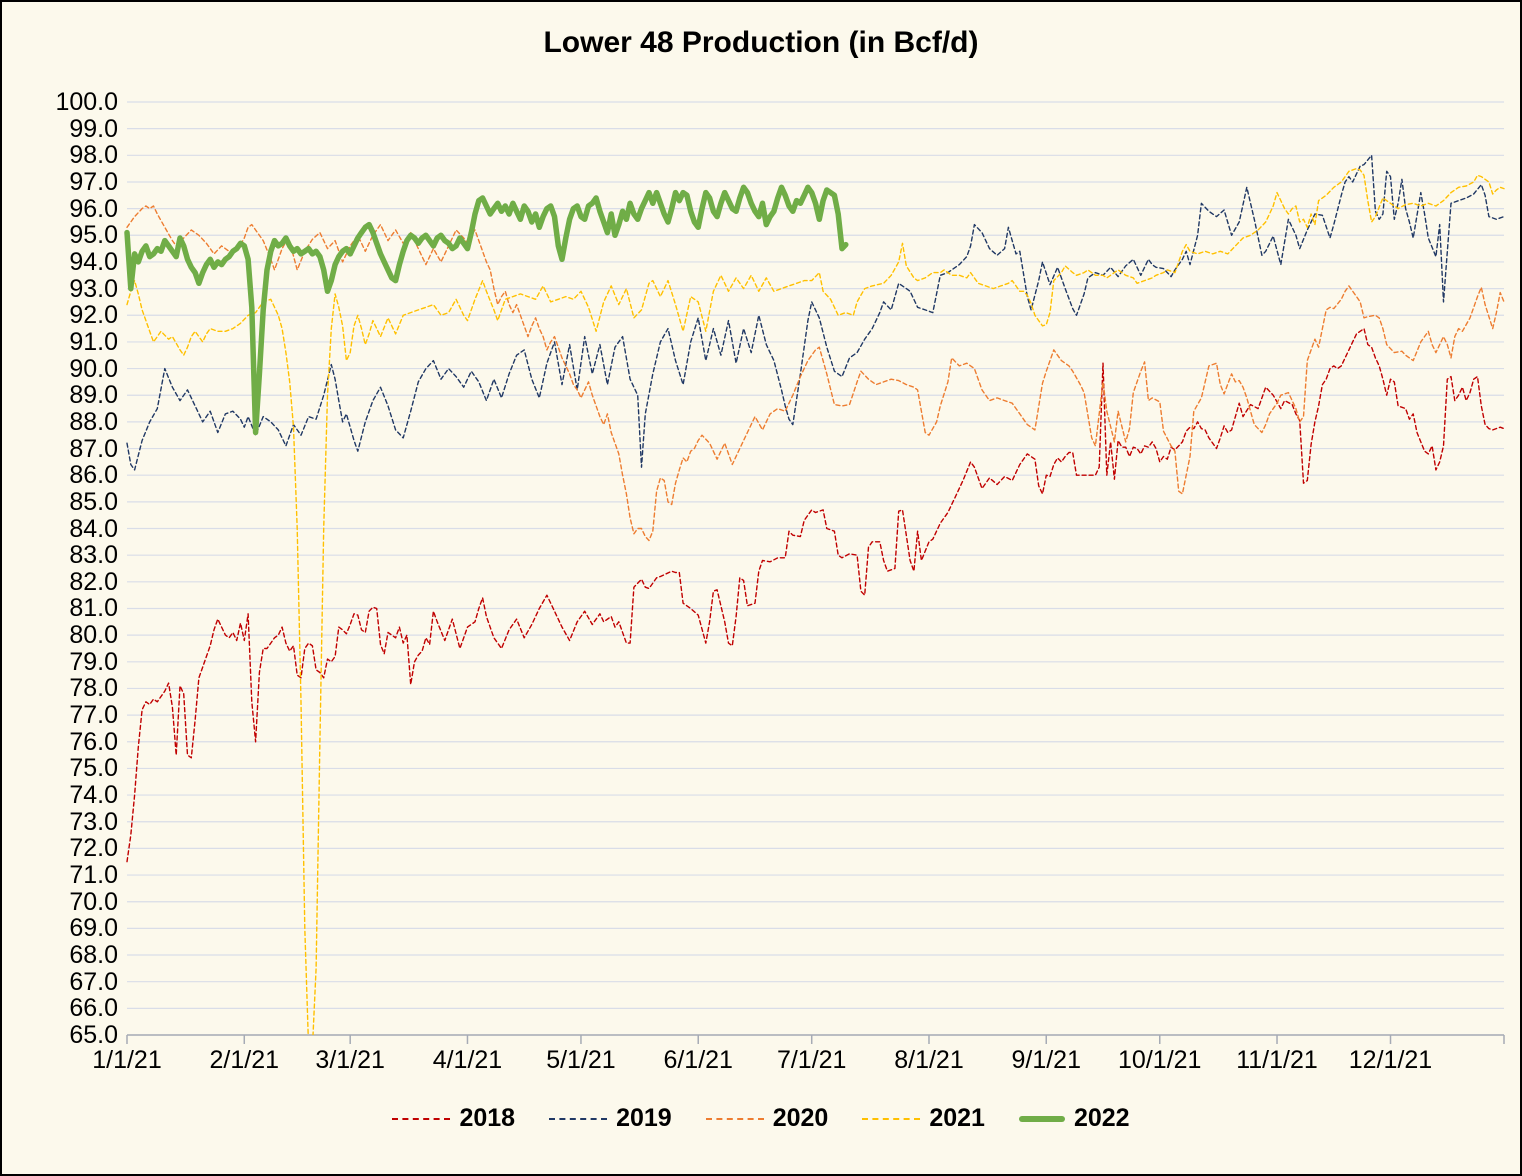  What do you see at coordinates (86, 102) in the screenshot?
I see `y-tick-label: 100.0` at bounding box center [86, 102].